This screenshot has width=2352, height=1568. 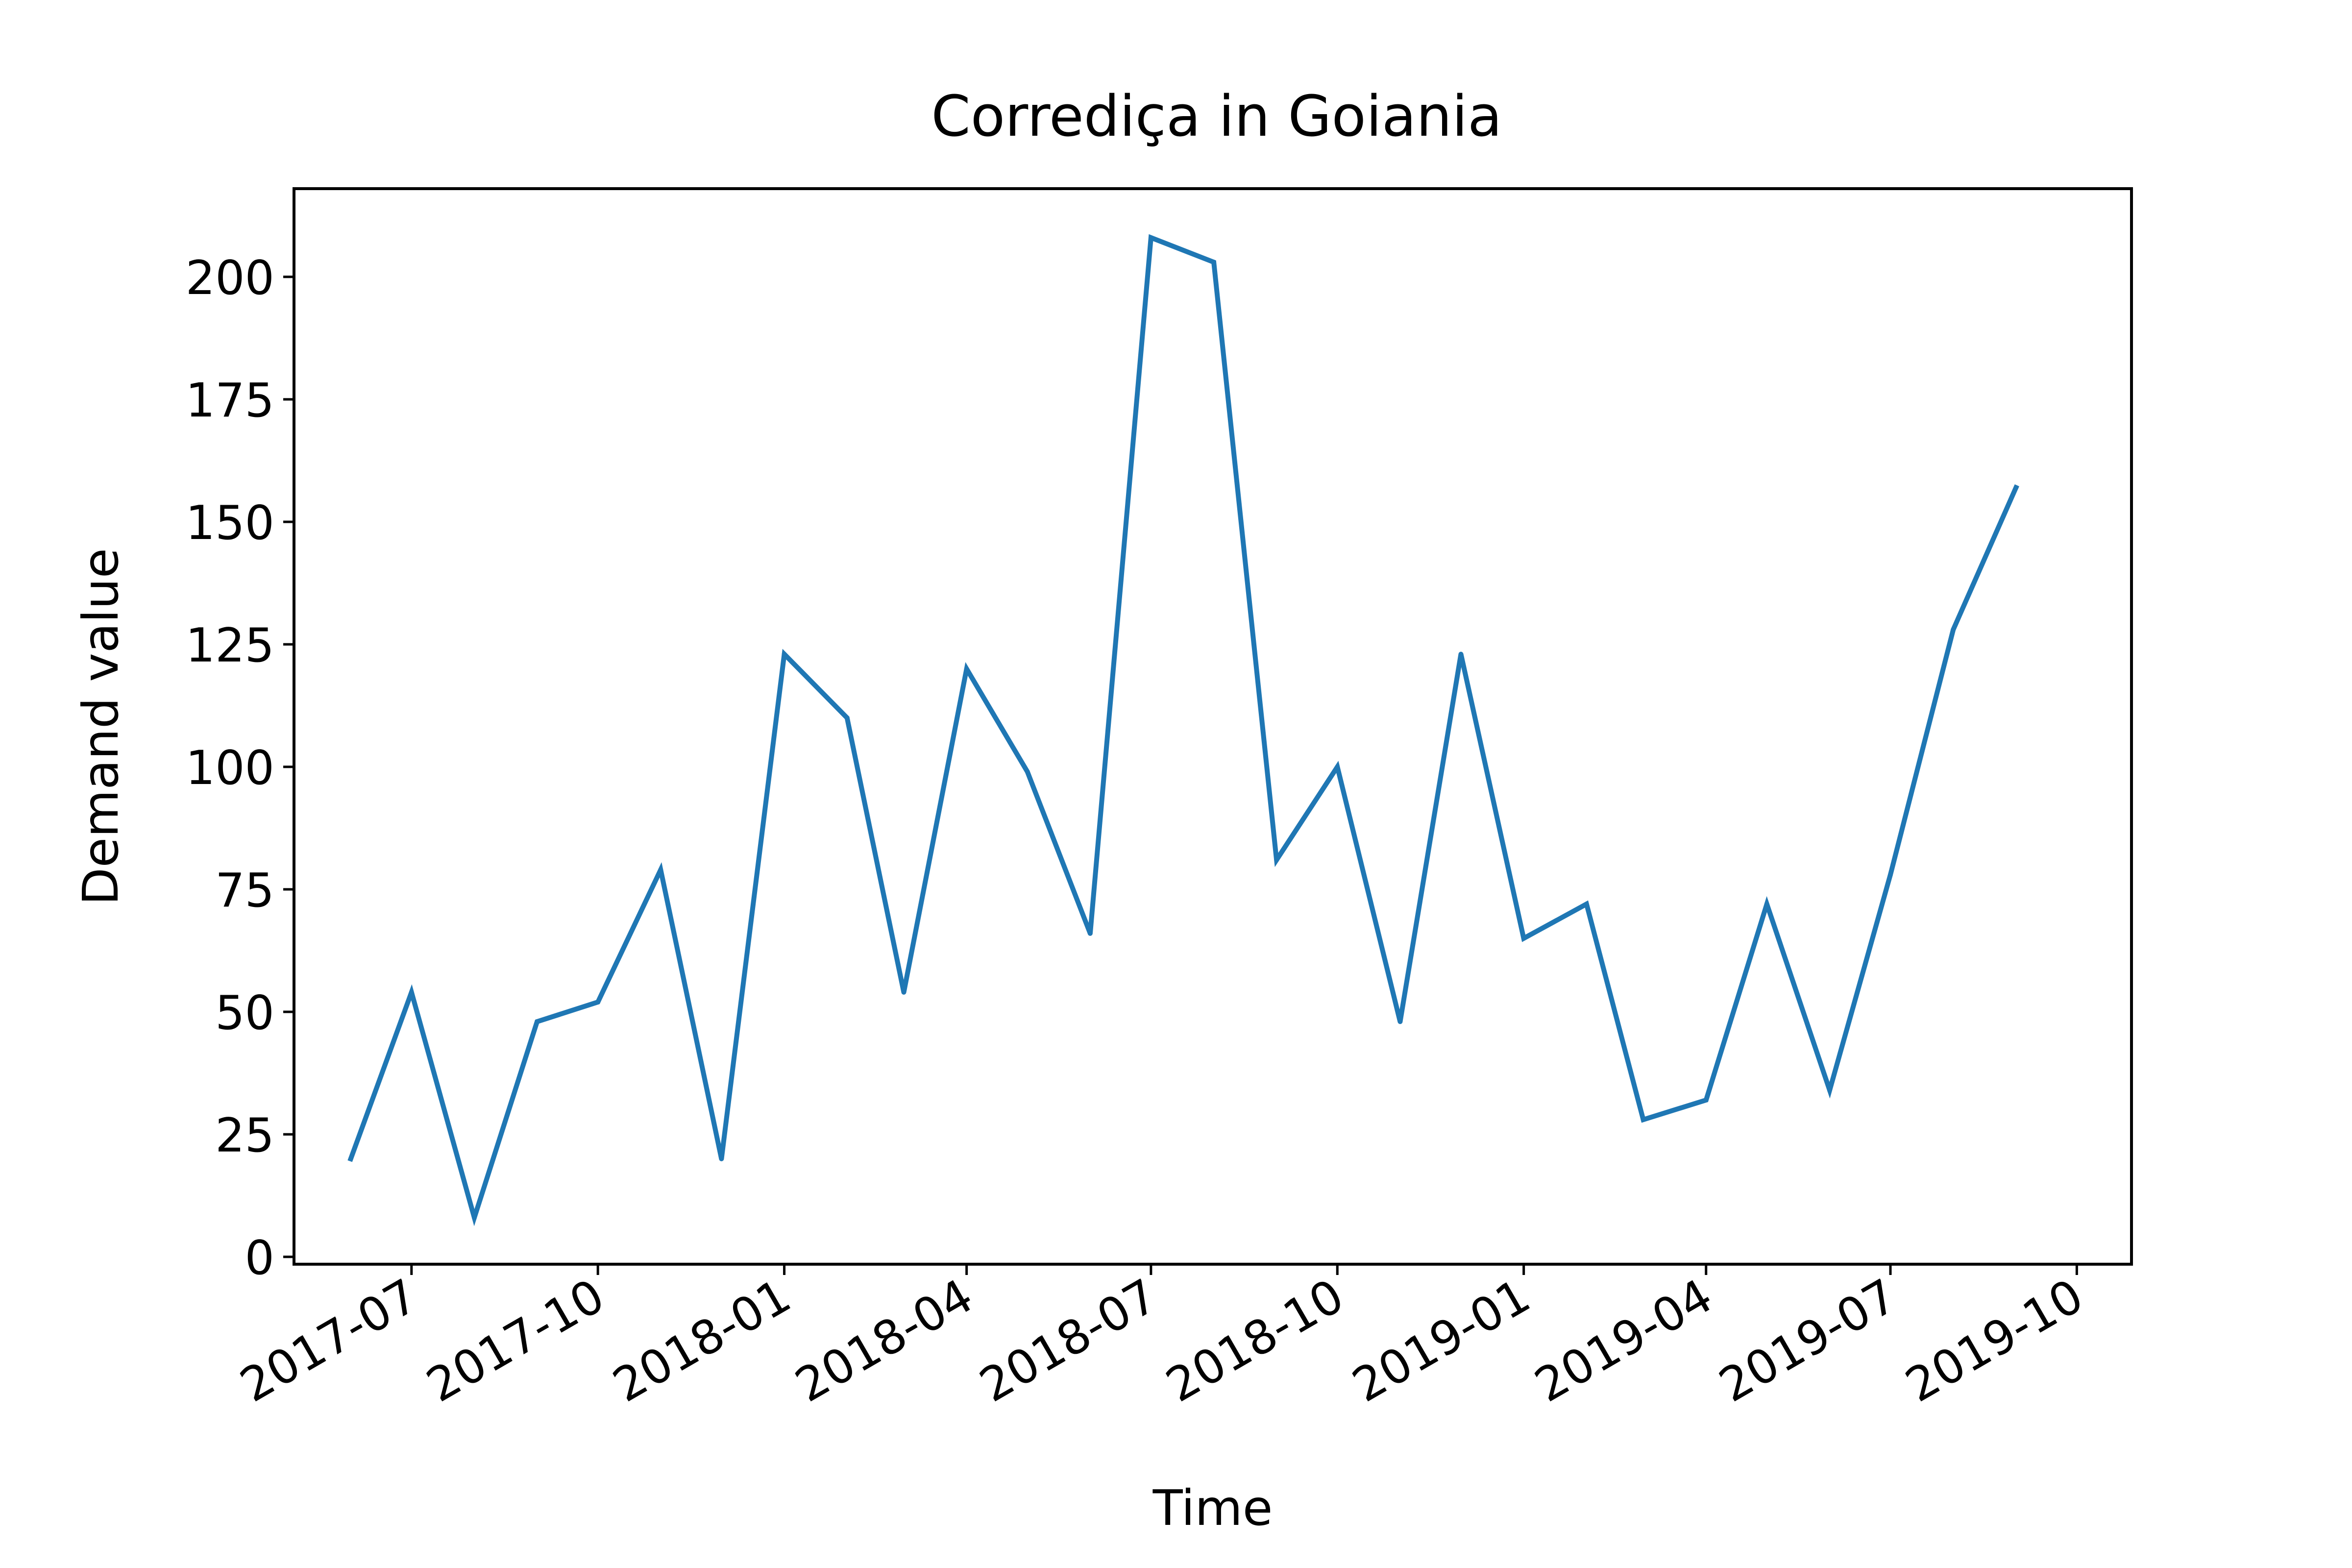 I want to click on y-tick-label: 25, so click(x=244, y=1136).